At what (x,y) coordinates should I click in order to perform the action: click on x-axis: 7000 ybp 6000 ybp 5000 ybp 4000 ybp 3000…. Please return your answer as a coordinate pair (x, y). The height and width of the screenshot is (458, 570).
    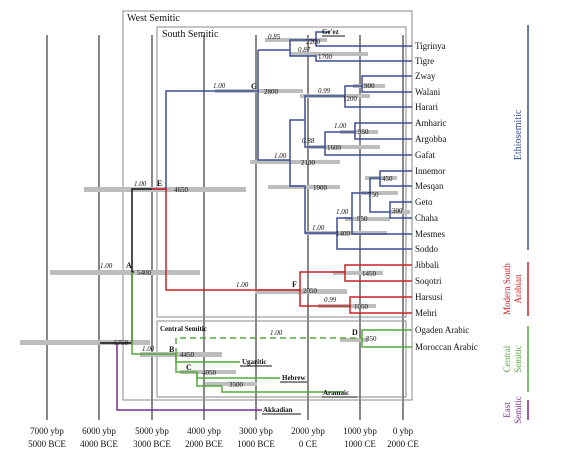
    Looking at the image, I should click on (223, 437).